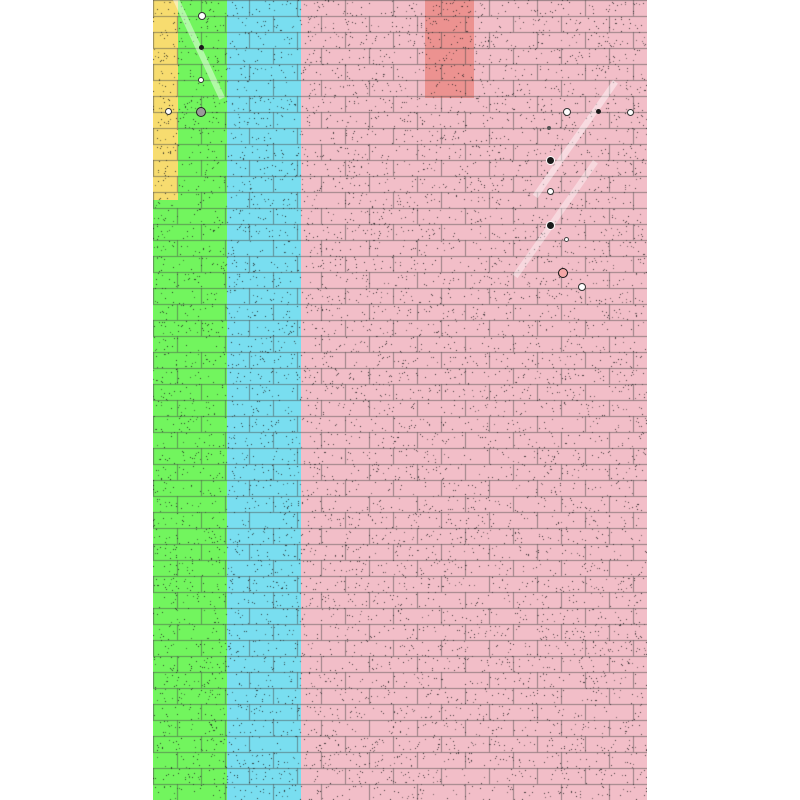 The width and height of the screenshot is (800, 800). Describe the element at coordinates (165, 100) in the screenshot. I see `yellow-zone` at that location.